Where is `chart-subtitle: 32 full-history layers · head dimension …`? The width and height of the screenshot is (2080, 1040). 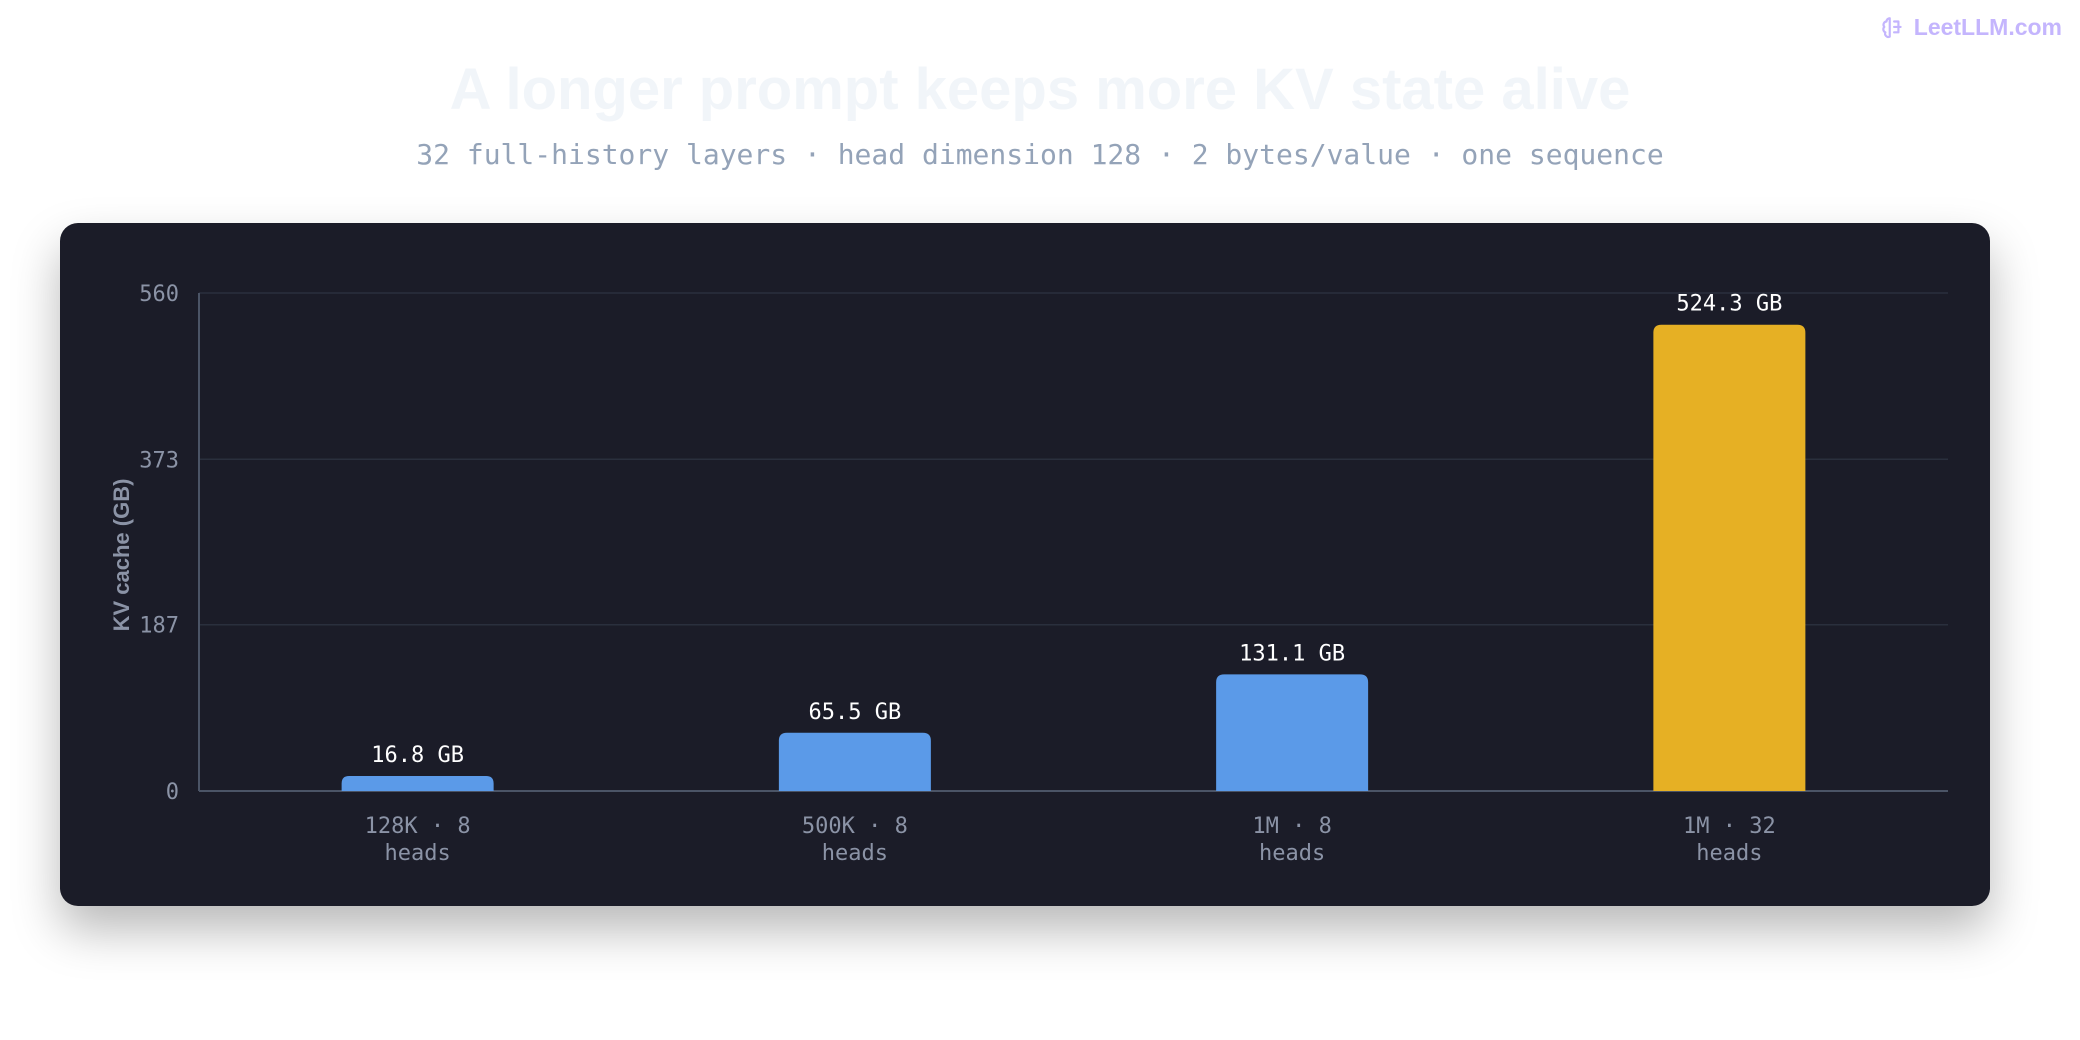
chart-subtitle: 32 full-history layers · head dimension … is located at coordinates (1040, 154).